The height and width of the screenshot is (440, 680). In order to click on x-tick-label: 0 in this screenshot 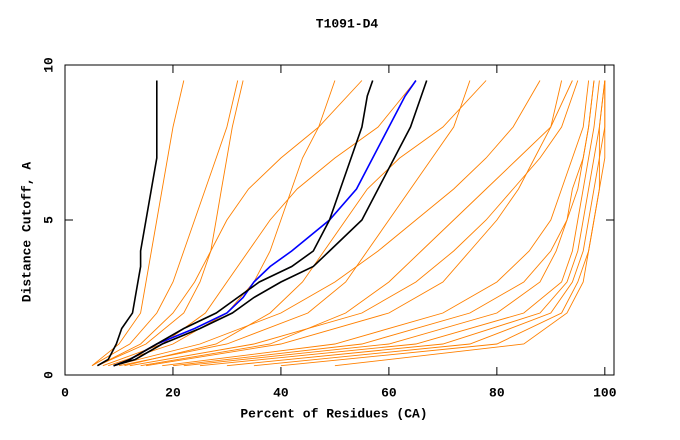, I will do `click(65, 392)`.